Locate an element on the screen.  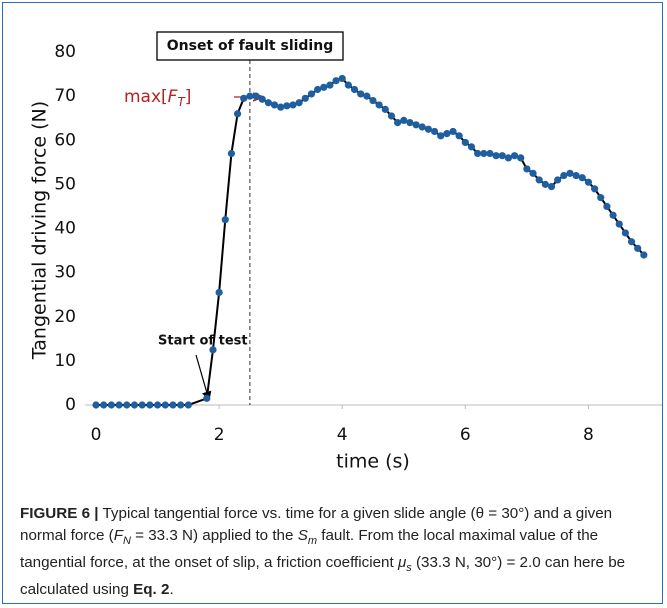
x-tick-label: 2 is located at coordinates (219, 435).